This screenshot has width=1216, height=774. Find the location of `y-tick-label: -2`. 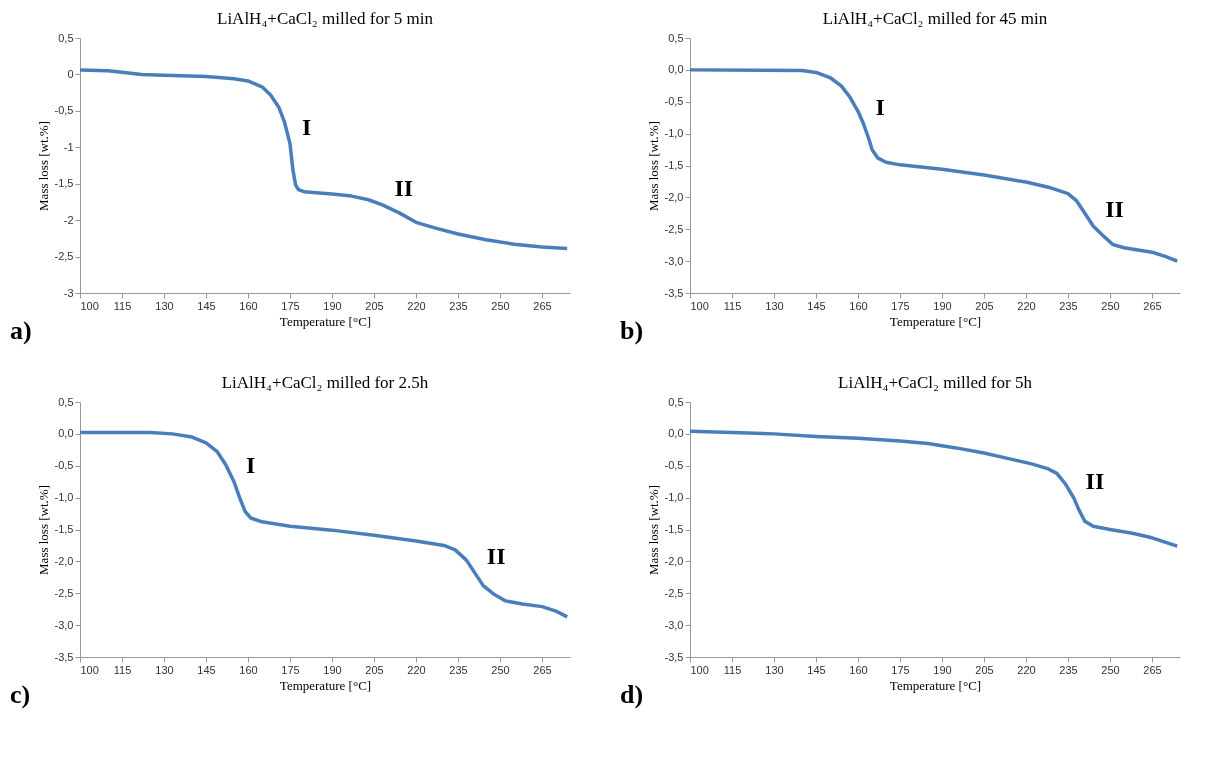

y-tick-label: -2 is located at coordinates (68, 219).